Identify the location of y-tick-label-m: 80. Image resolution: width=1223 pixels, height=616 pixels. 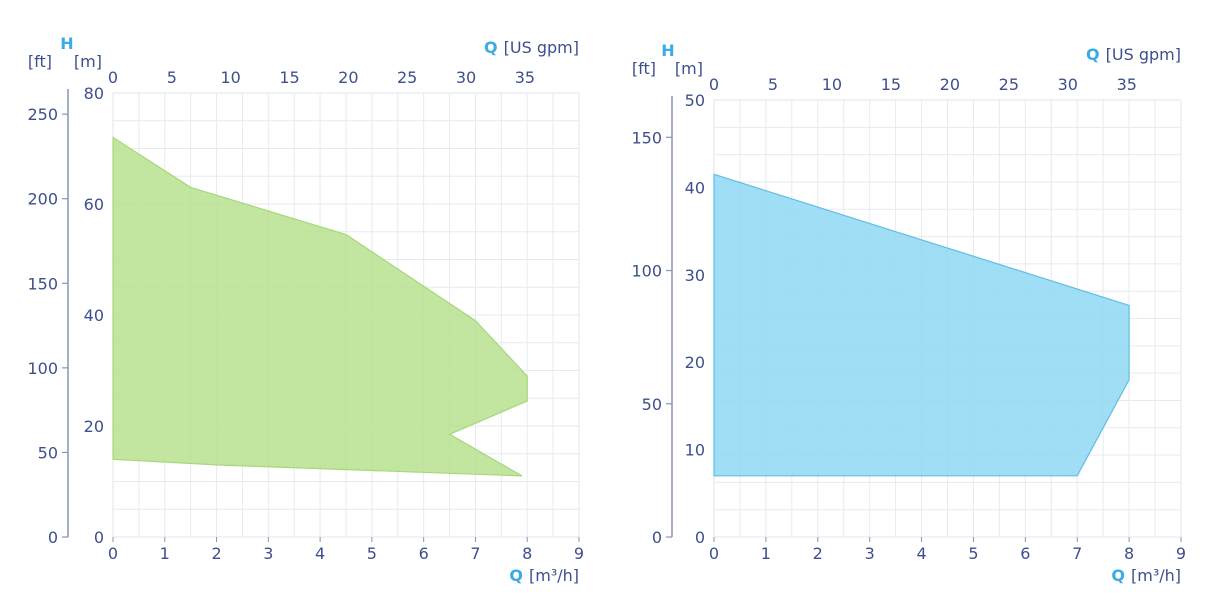
(94, 93).